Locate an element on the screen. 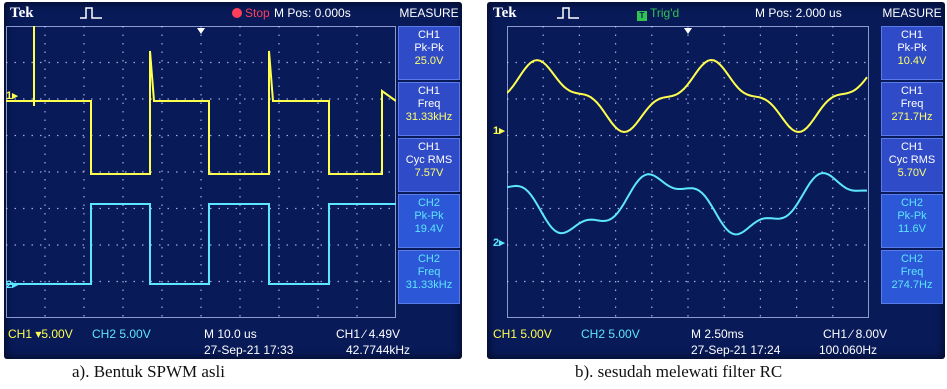 The height and width of the screenshot is (389, 947). status-indicator: Stop is located at coordinates (251, 13).